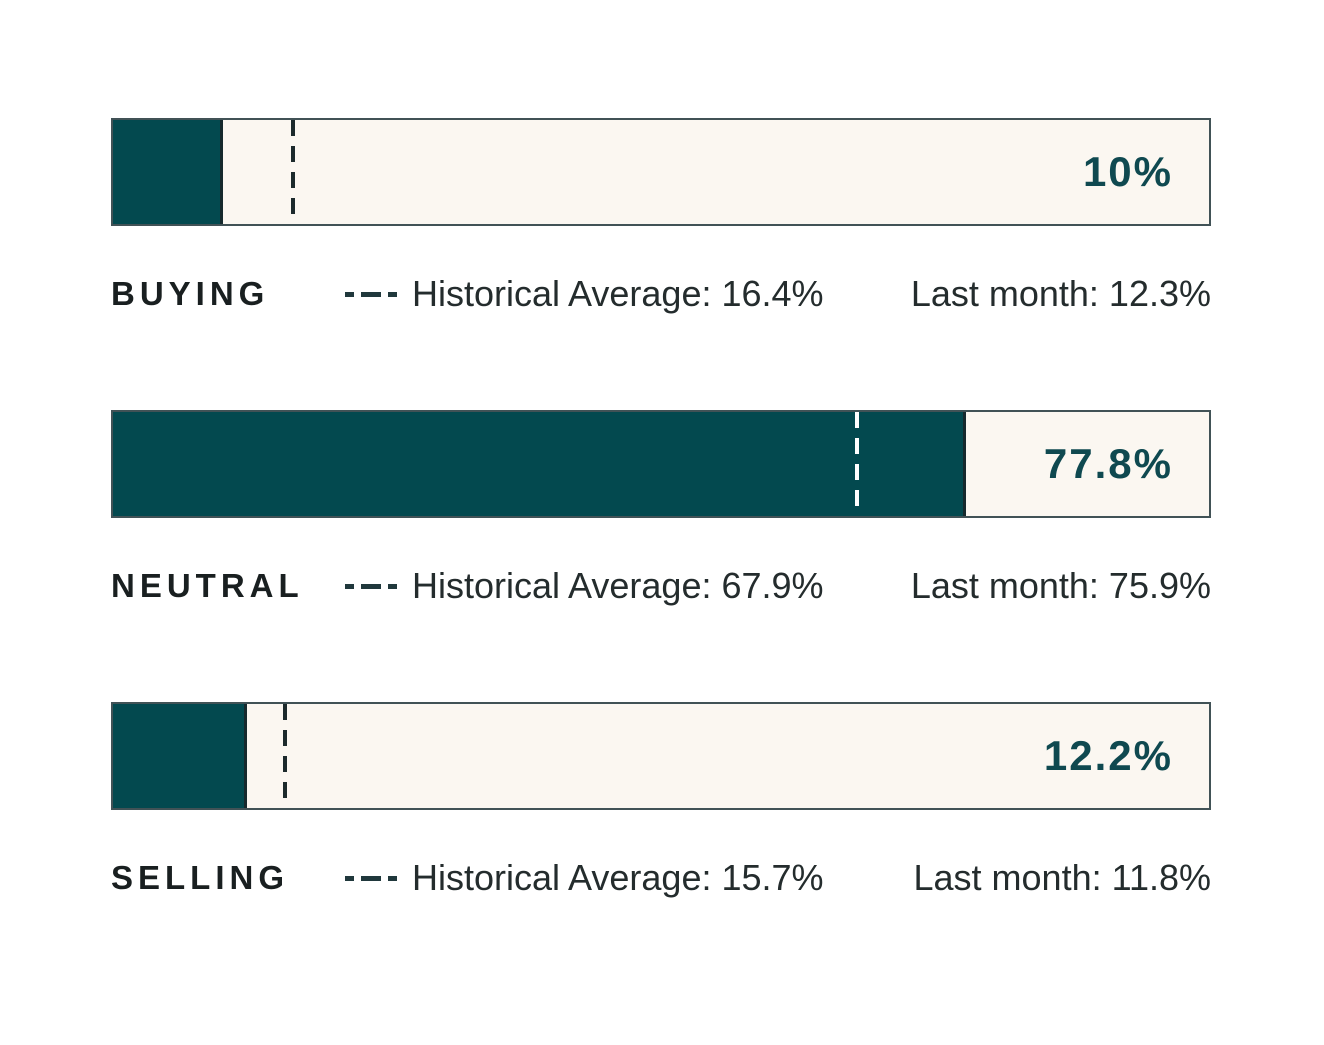  Describe the element at coordinates (618, 877) in the screenshot. I see `selling-historical-average-text: Historical Average: 15.7%` at that location.